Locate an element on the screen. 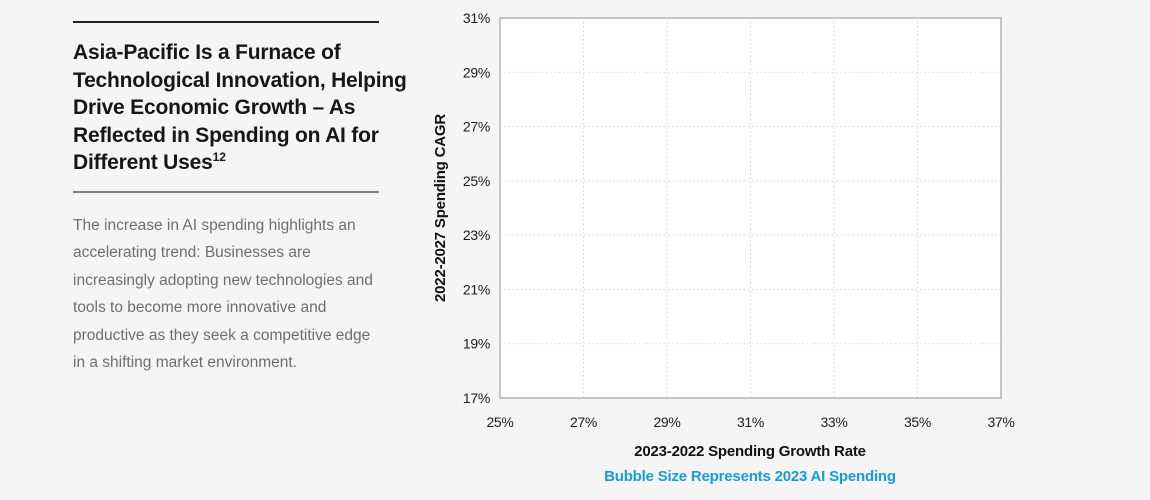 The width and height of the screenshot is (1150, 500). title-line: Different Uses12 is located at coordinates (149, 162).